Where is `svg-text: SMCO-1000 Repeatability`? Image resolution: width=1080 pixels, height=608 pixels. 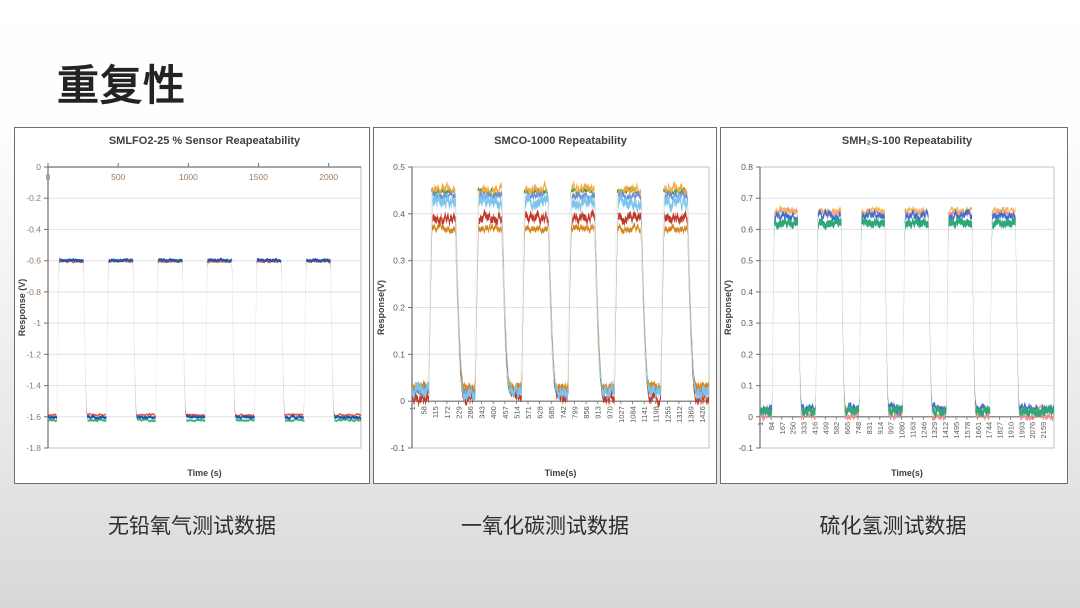
svg-text: SMCO-1000 Repeatability is located at coordinates (561, 141).